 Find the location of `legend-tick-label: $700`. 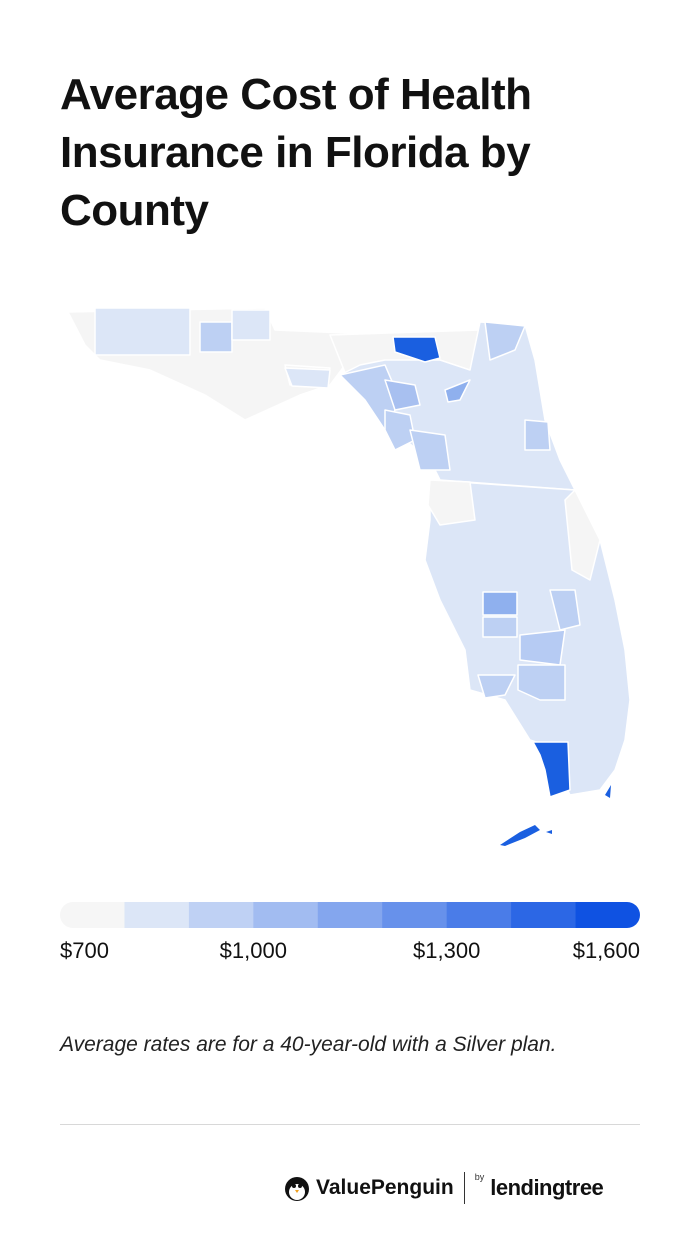

legend-tick-label: $700 is located at coordinates (84, 950).